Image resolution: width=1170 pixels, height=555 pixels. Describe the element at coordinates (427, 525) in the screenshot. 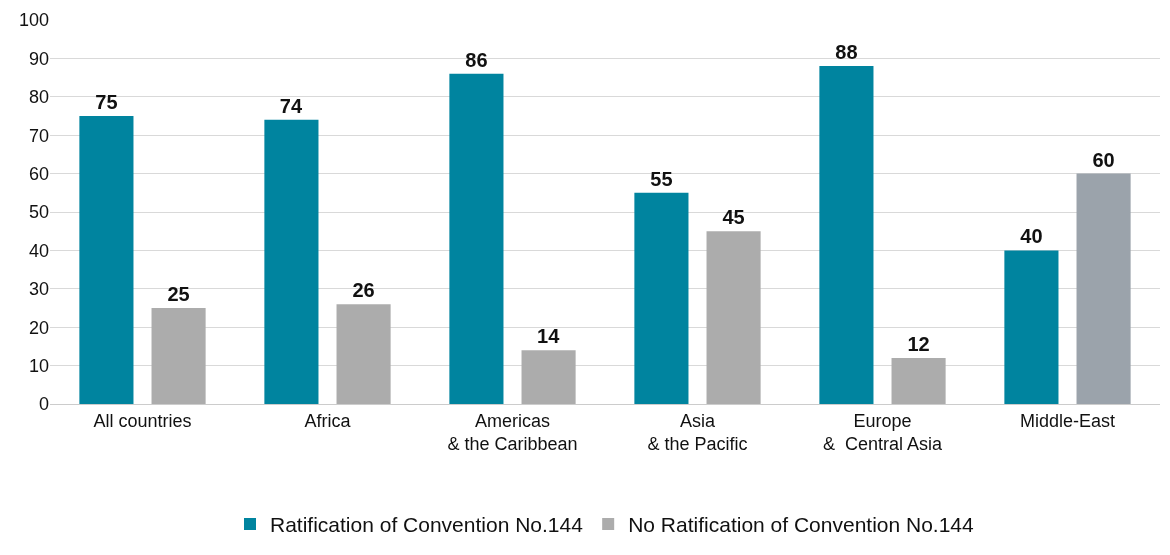

I see `legend-label: Ratification of Convention No.144` at that location.